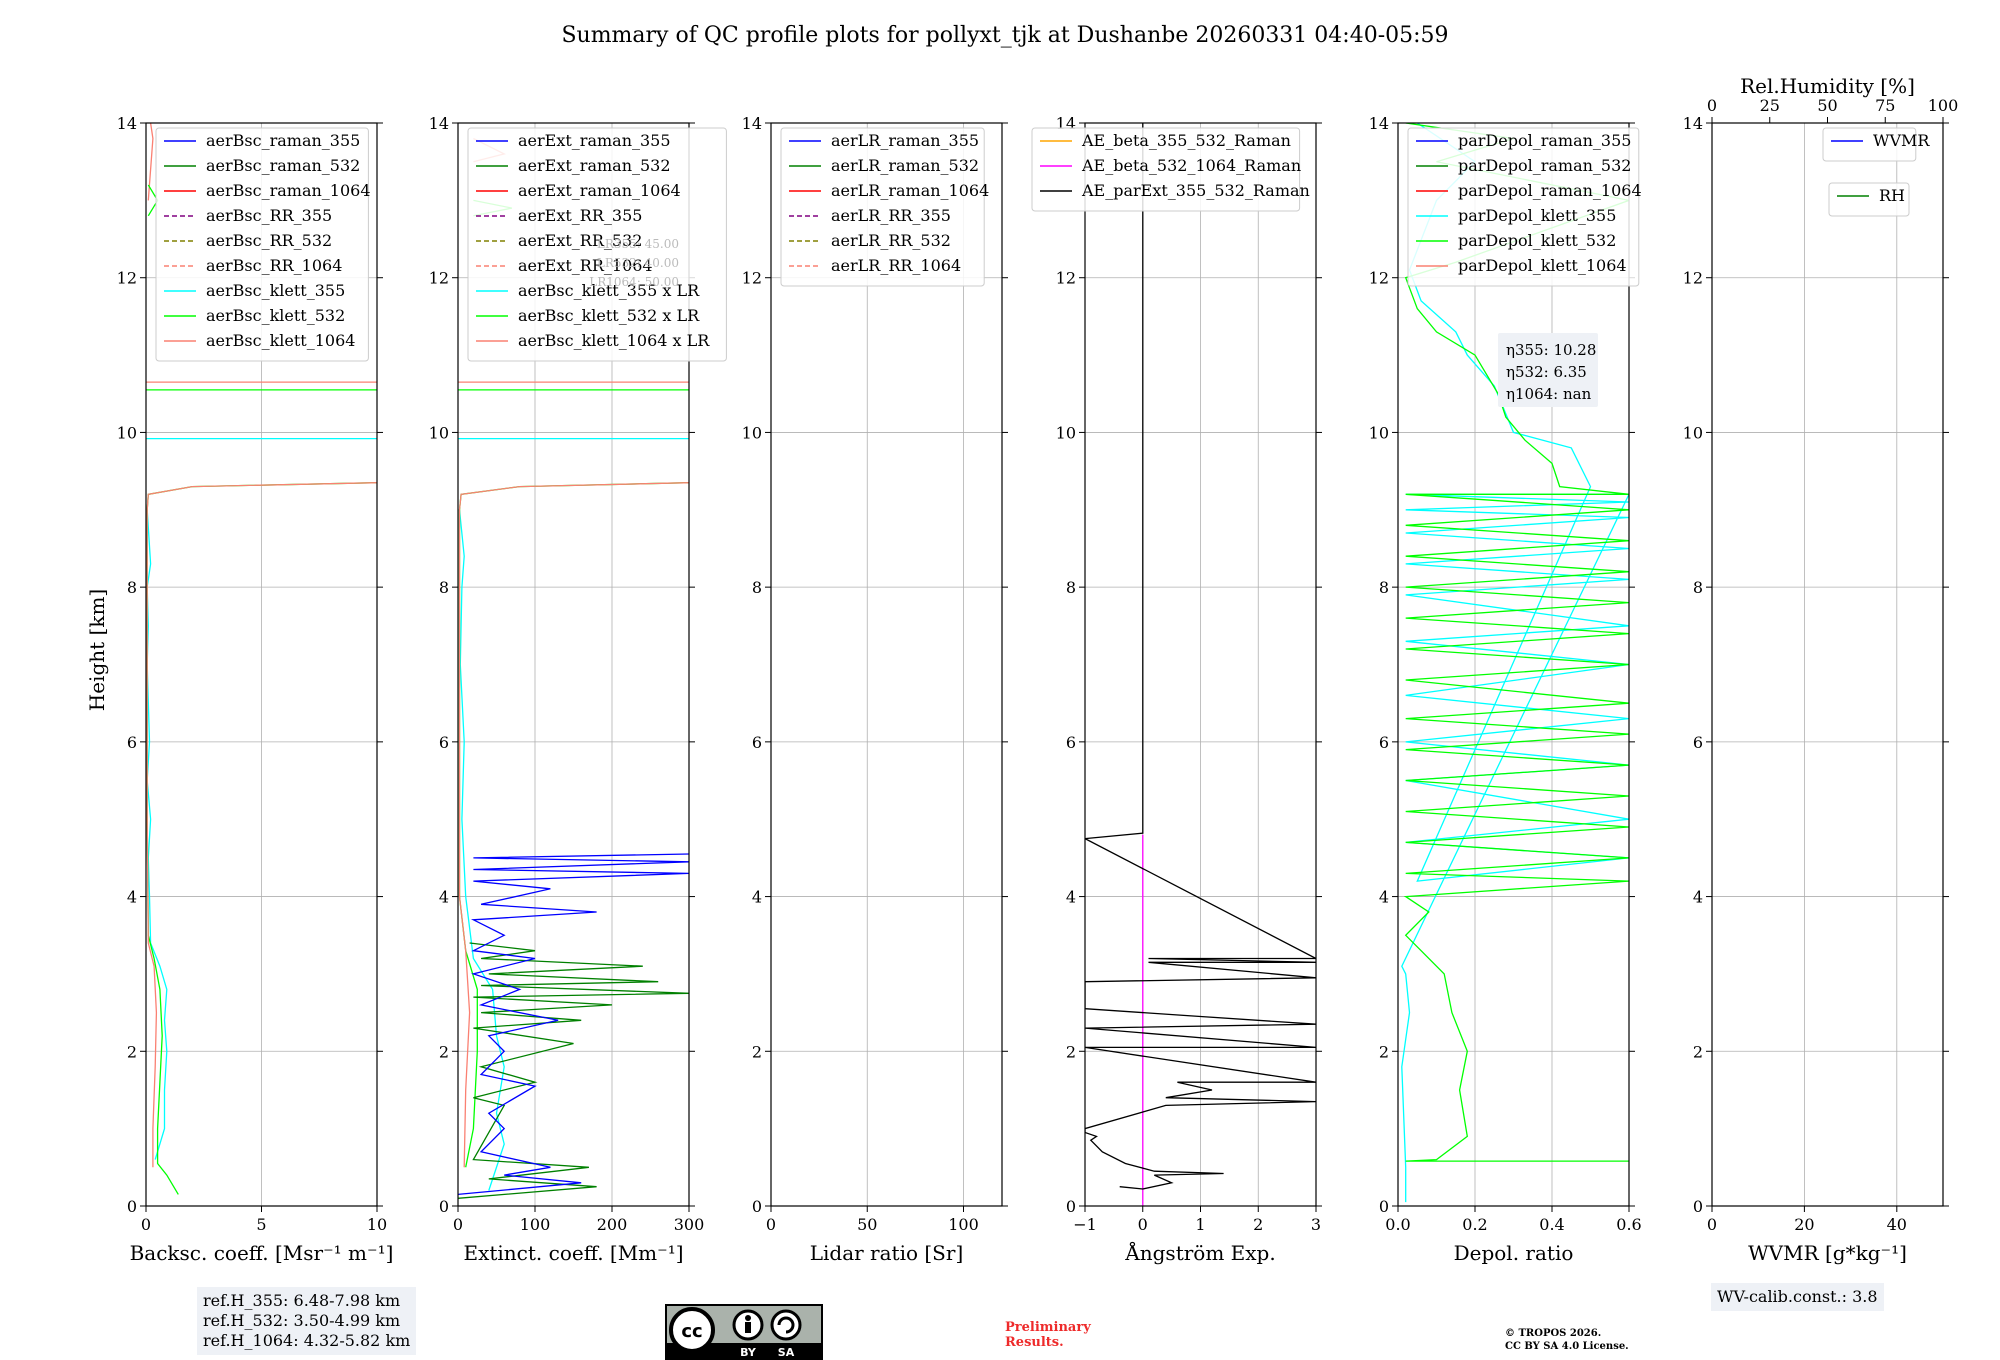 The height and width of the screenshot is (1360, 2000). I want to click on ref-height-532: ref.H_532: 3.50-4.99 km, so click(302, 1320).